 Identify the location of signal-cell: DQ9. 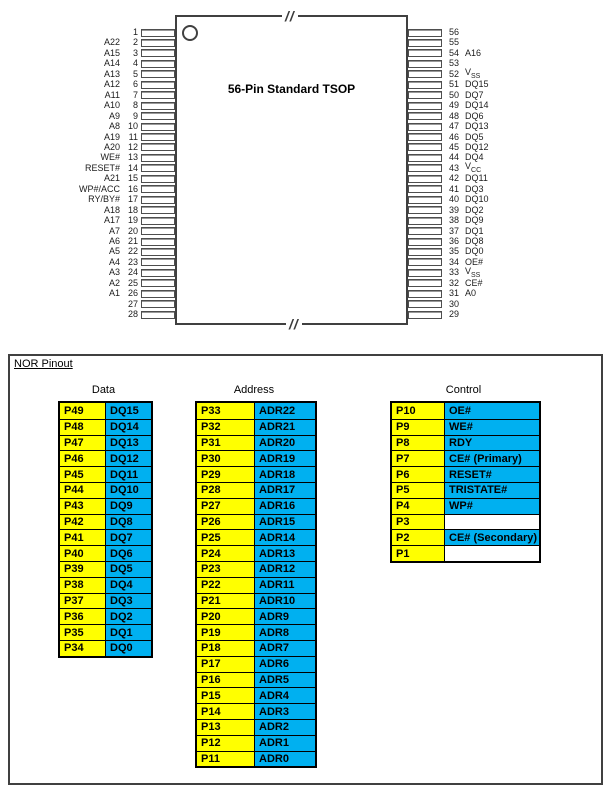
(128, 506).